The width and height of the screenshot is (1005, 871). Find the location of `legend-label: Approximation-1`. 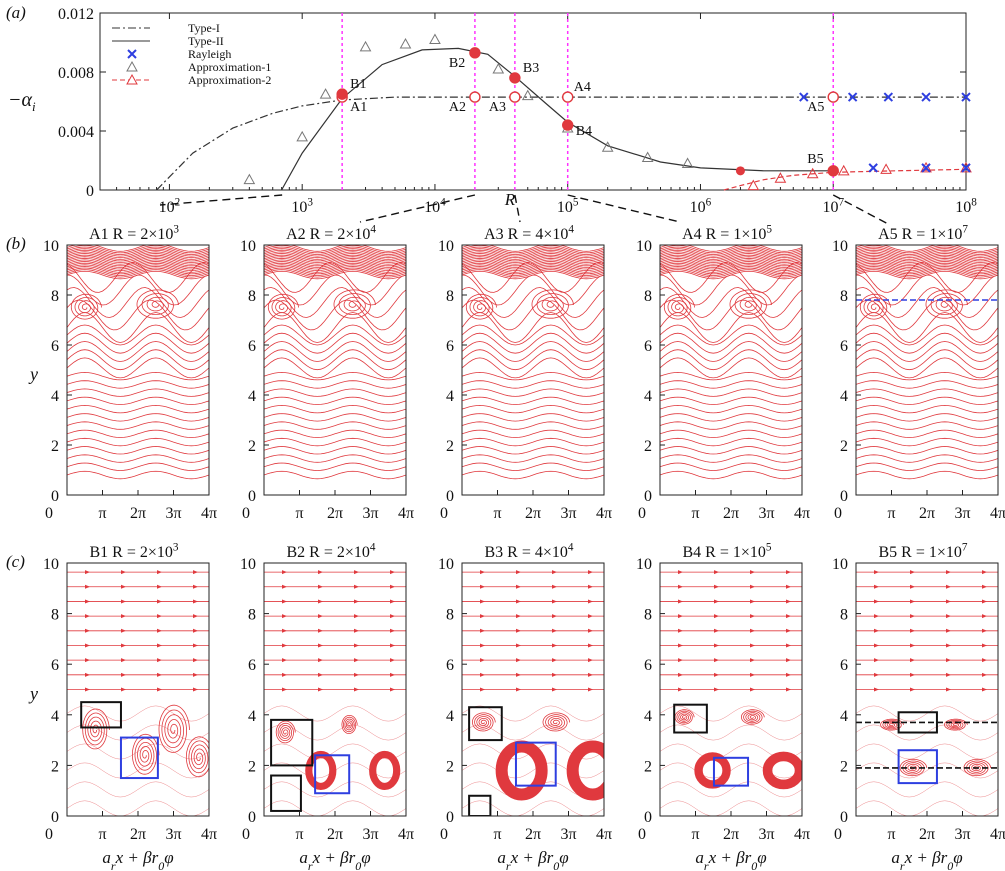

legend-label: Approximation-1 is located at coordinates (229, 67).